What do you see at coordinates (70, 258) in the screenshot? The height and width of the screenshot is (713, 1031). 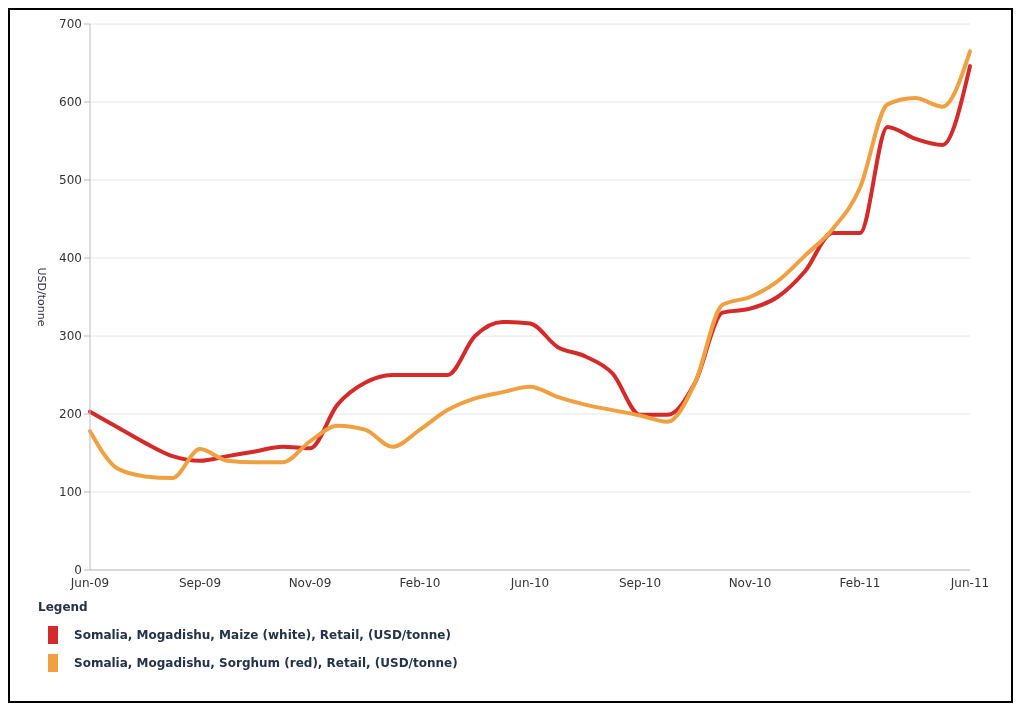 I see `y-tick-label: 400` at bounding box center [70, 258].